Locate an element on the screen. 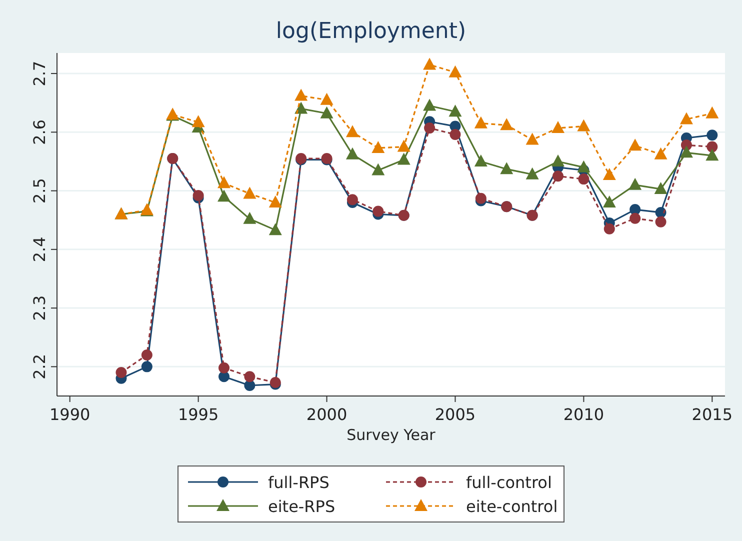 The image size is (742, 541). legend-label: eite-control is located at coordinates (512, 506).